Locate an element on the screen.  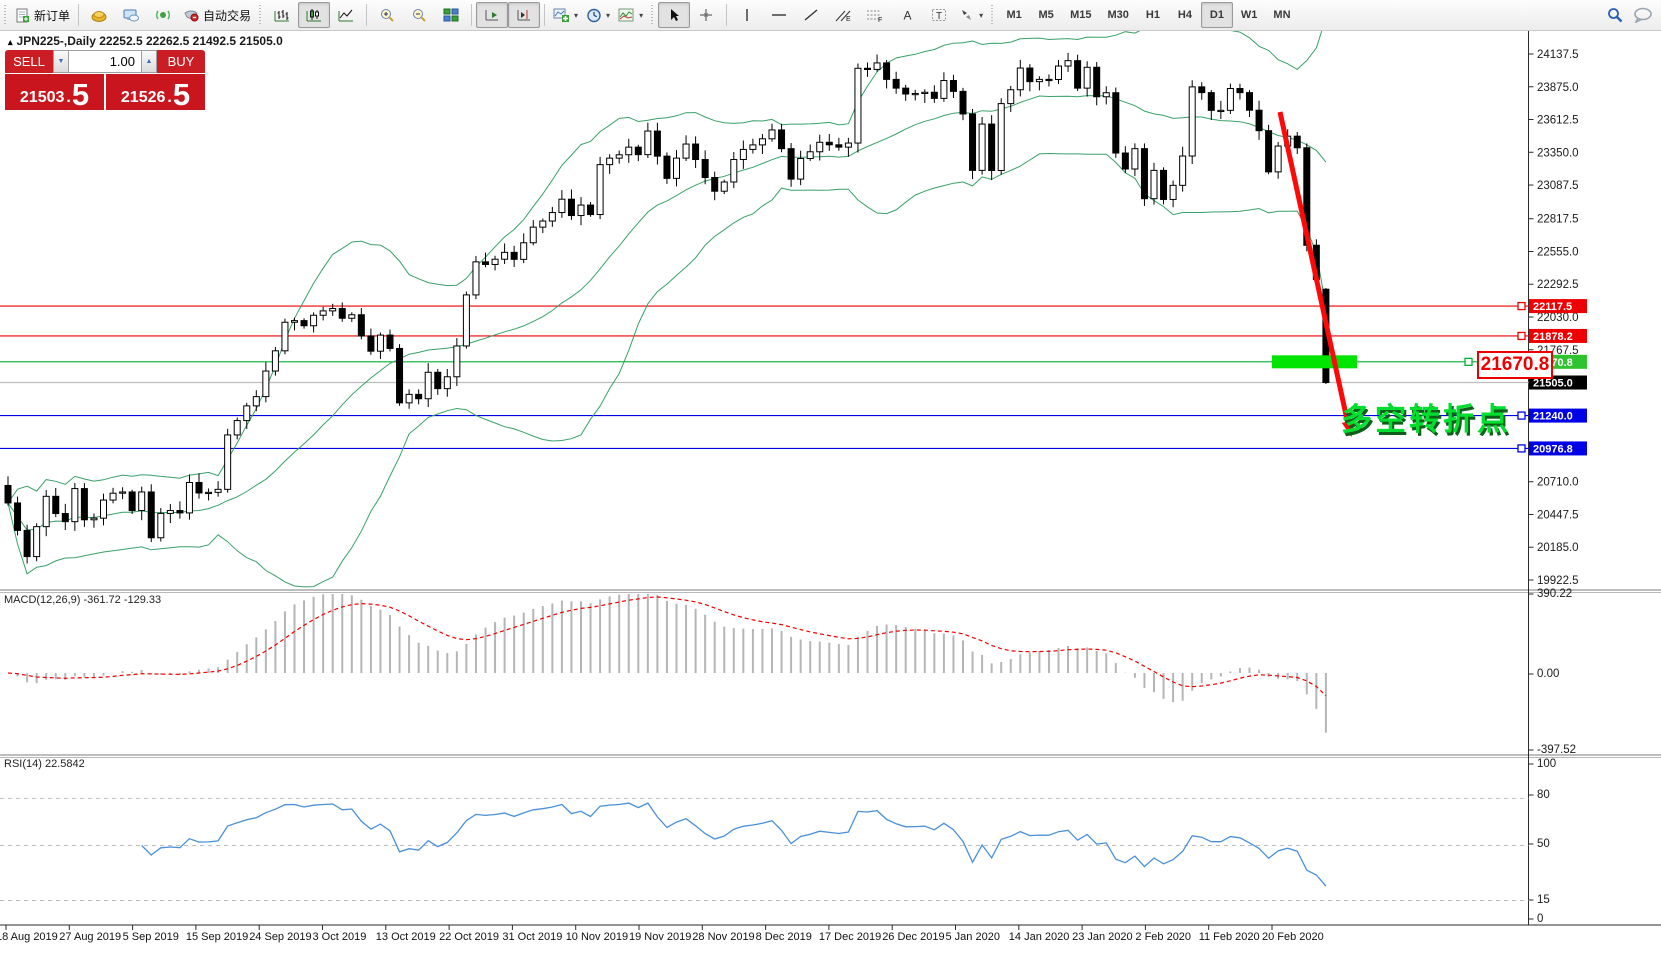
candlestick-chart-button is located at coordinates (314, 15).